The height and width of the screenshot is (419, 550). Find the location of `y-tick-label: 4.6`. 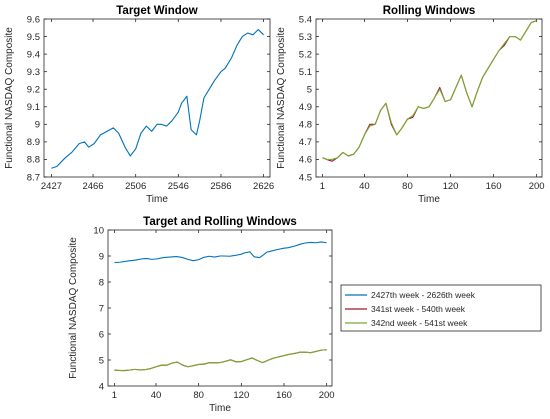

y-tick-label: 4.6 is located at coordinates (305, 160).